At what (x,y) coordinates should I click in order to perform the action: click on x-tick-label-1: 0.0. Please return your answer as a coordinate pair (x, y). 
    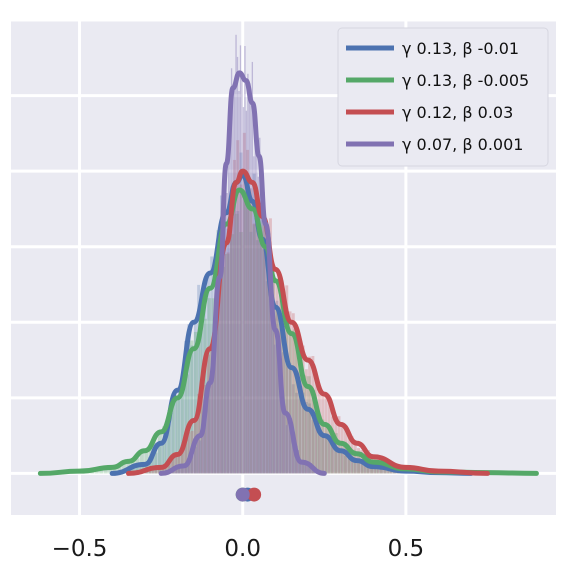
    Looking at the image, I should click on (242, 549).